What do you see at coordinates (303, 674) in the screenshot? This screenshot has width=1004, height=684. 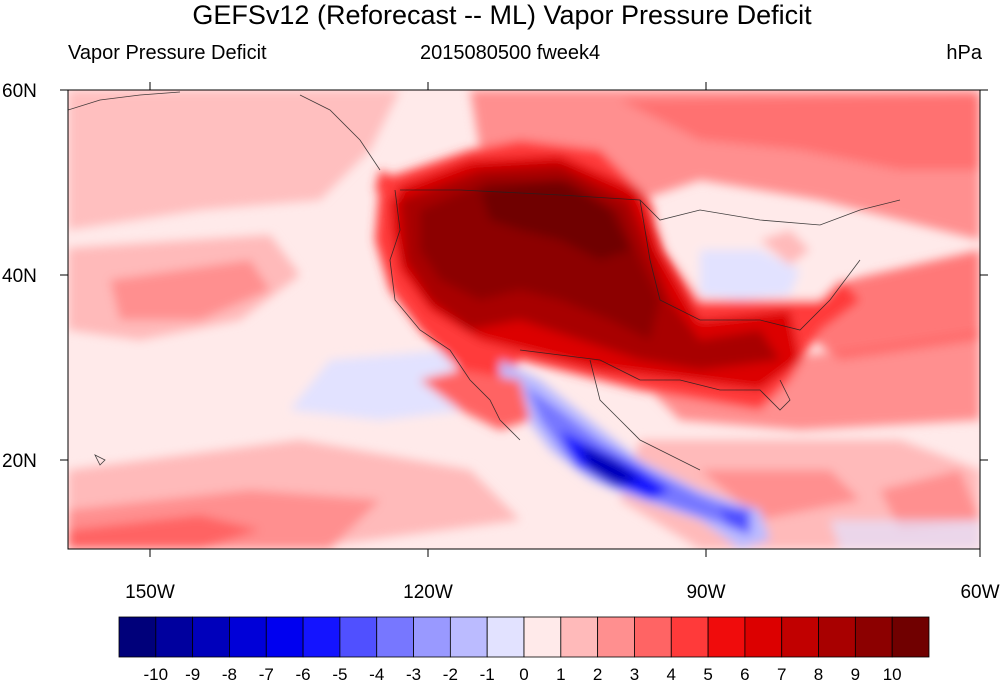 I see `colorbar-label: -6` at bounding box center [303, 674].